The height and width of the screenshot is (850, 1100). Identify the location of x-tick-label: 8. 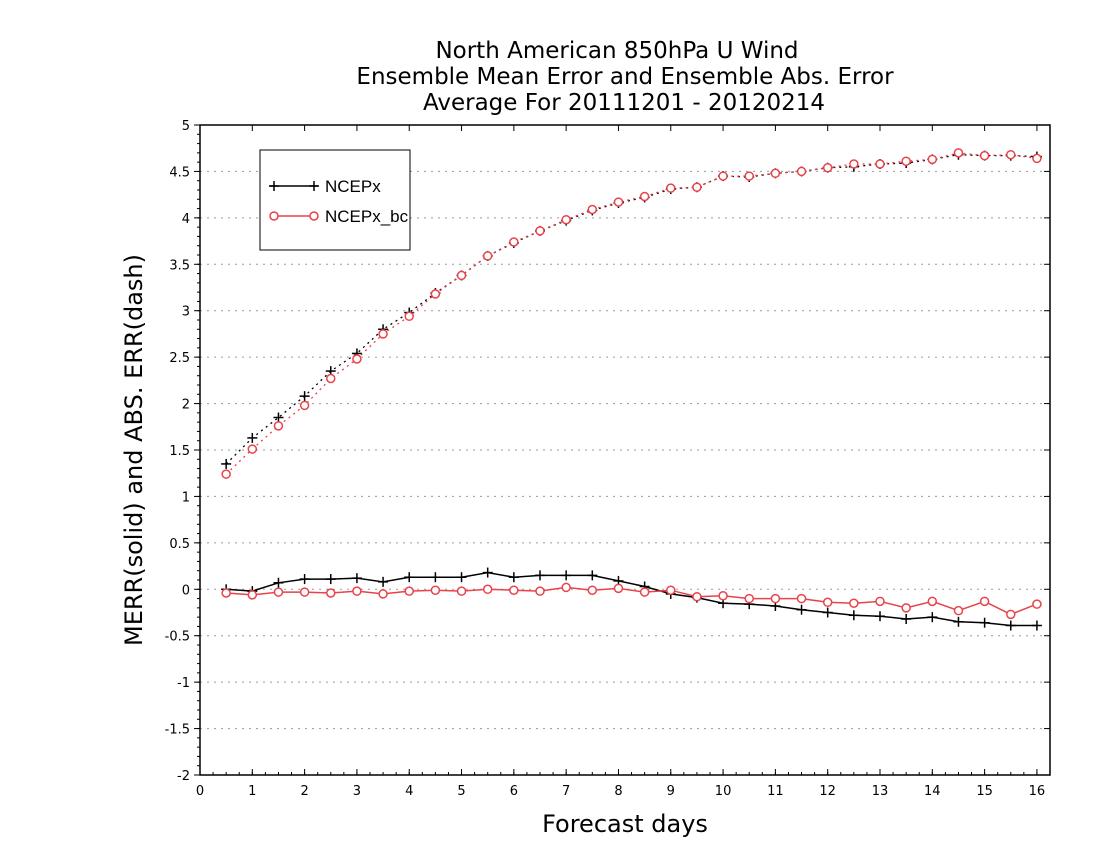
(618, 791).